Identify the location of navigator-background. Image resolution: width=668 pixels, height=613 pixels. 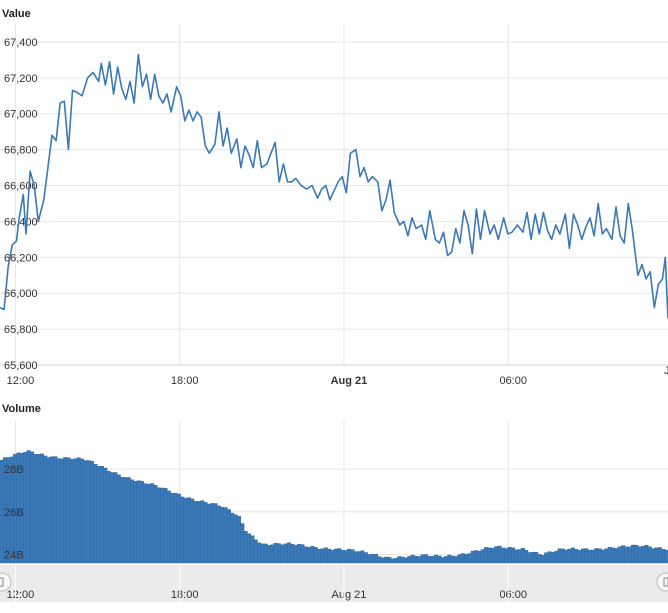
(334, 583).